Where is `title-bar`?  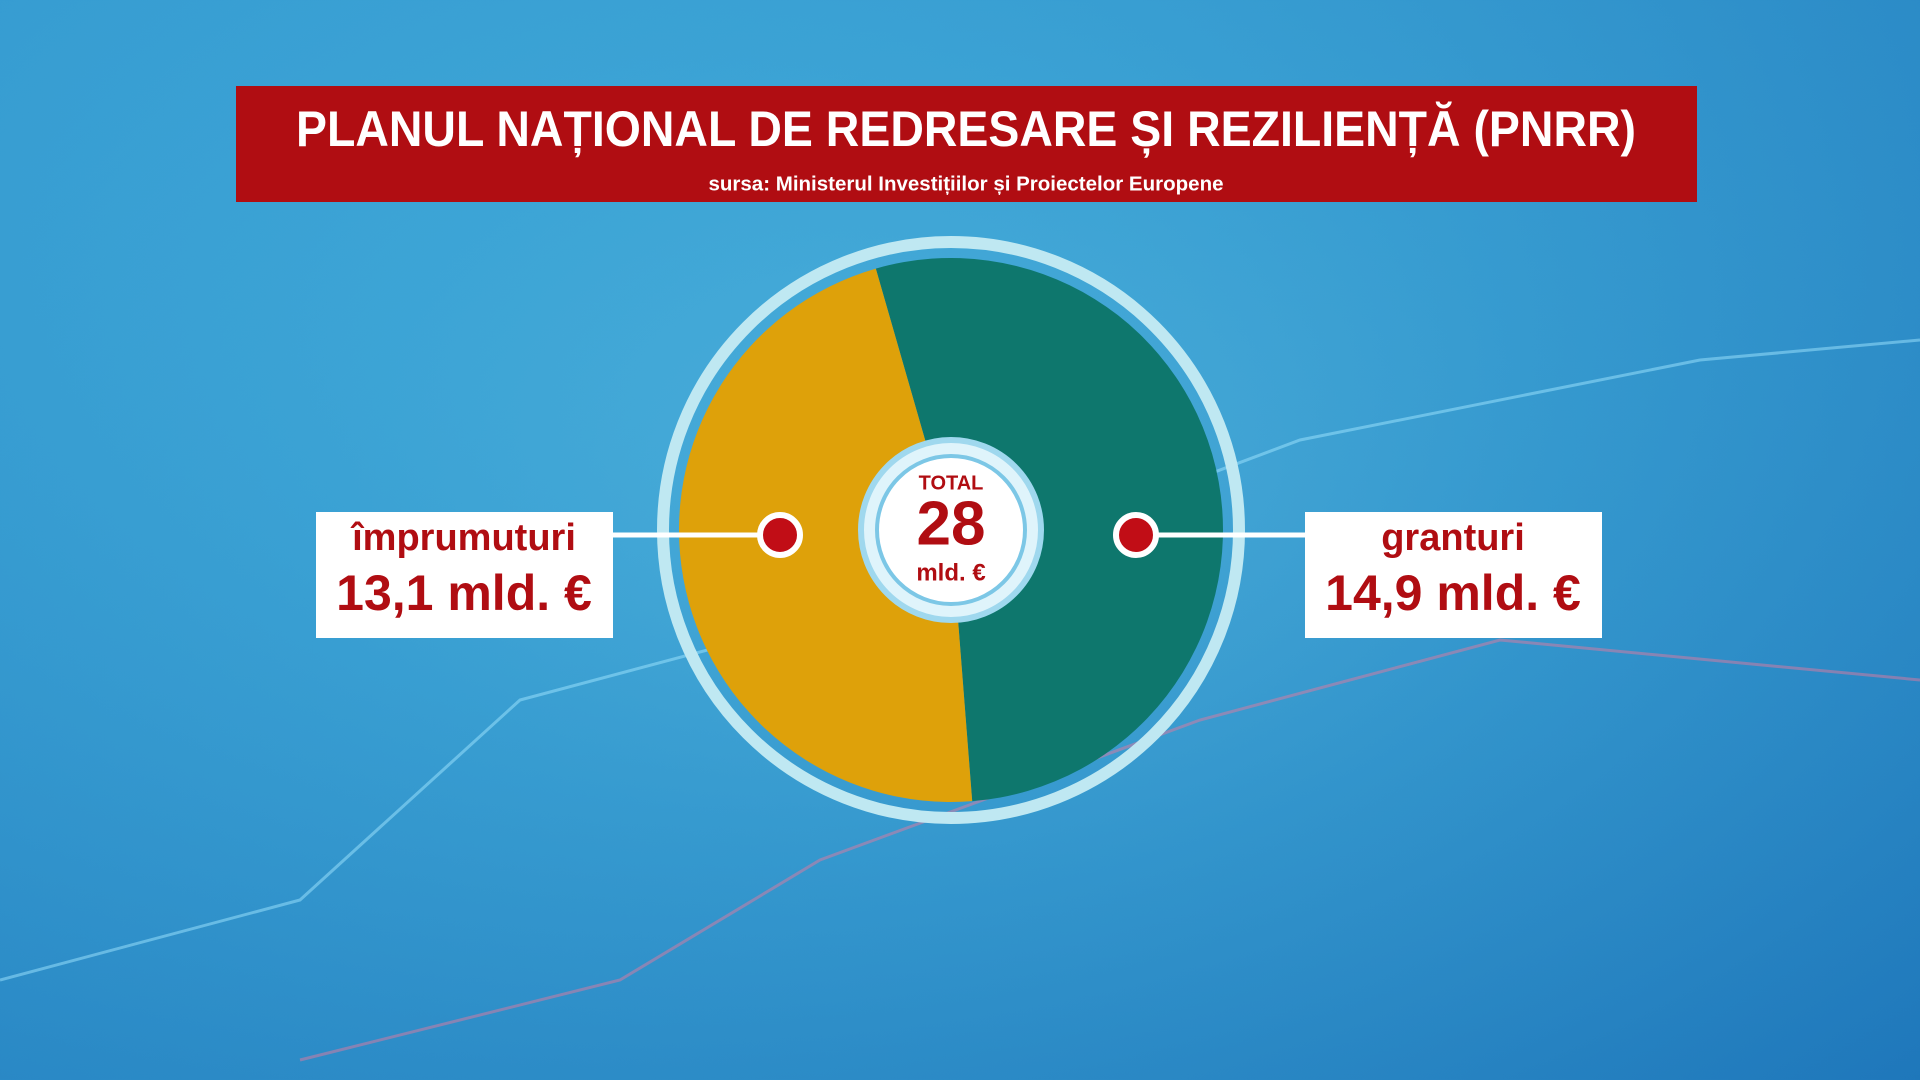
title-bar is located at coordinates (966, 144).